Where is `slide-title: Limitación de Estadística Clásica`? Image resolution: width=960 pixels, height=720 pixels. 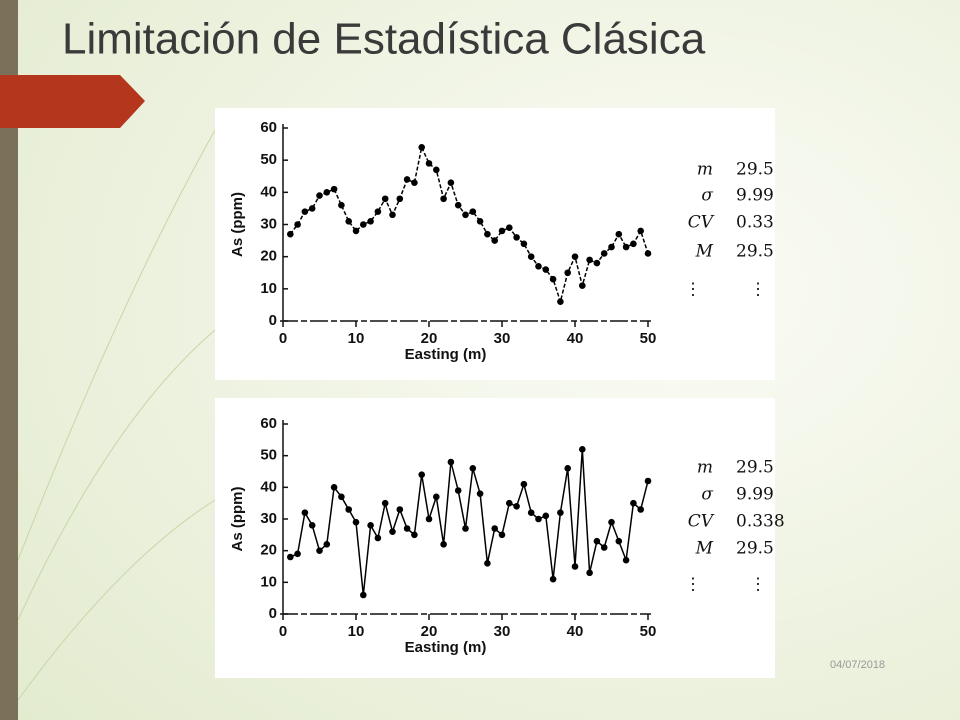
slide-title: Limitación de Estadística Clásica is located at coordinates (384, 39).